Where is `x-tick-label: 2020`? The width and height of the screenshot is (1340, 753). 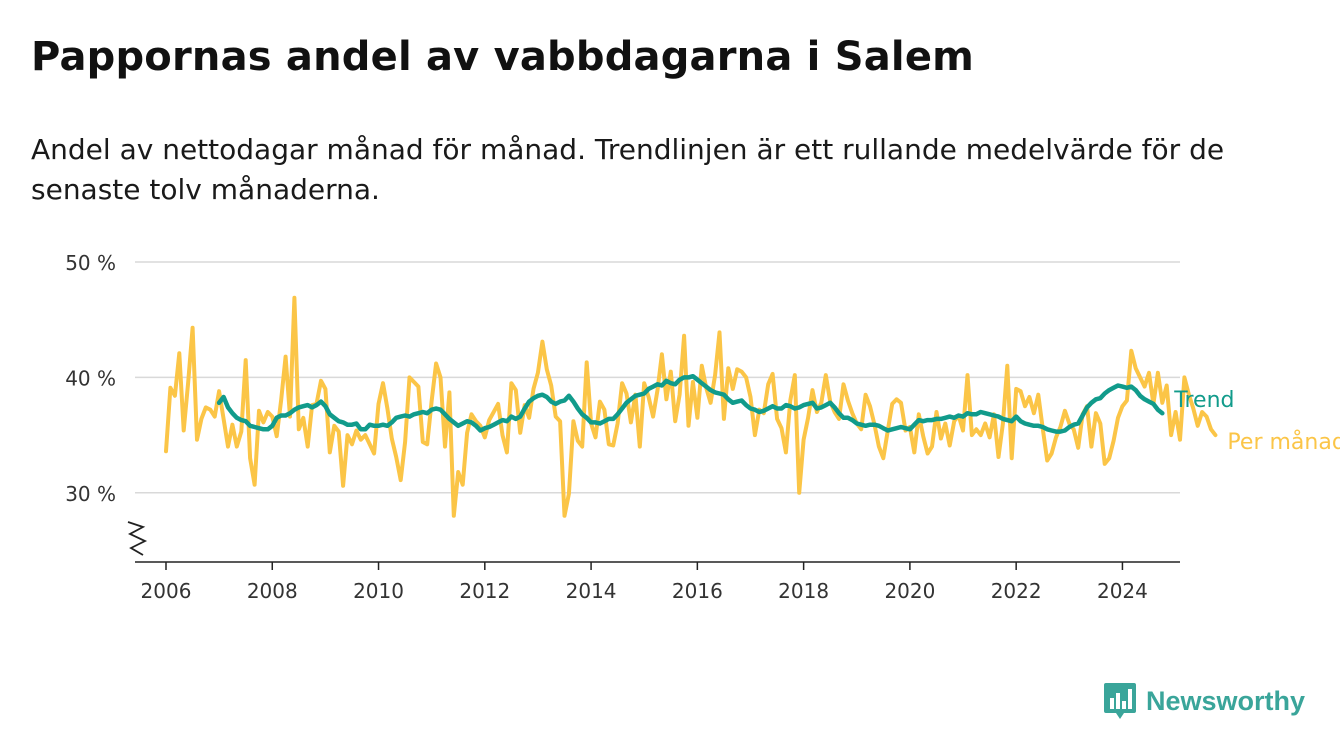
x-tick-label: 2020 is located at coordinates (909, 591).